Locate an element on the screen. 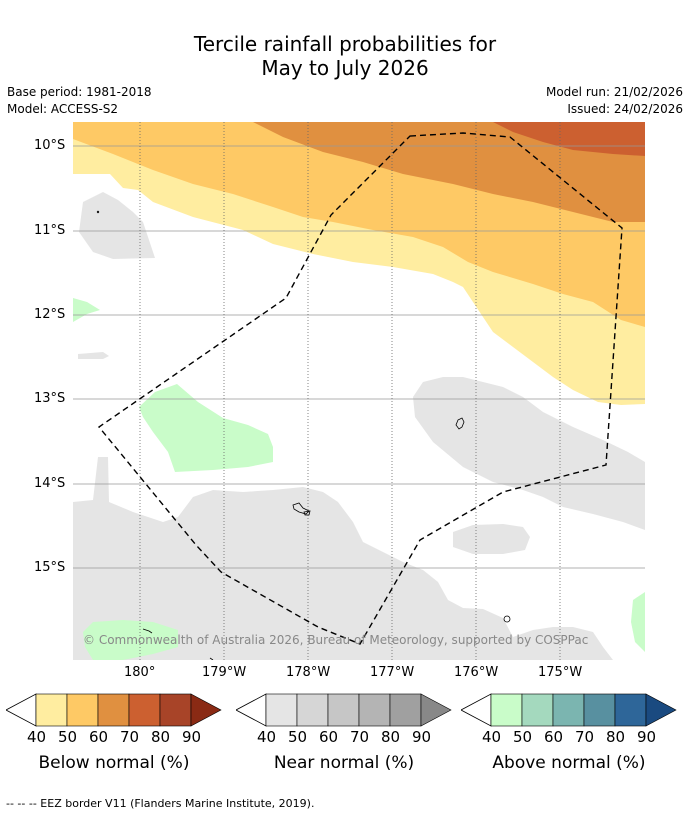  island-east is located at coordinates (460, 423).